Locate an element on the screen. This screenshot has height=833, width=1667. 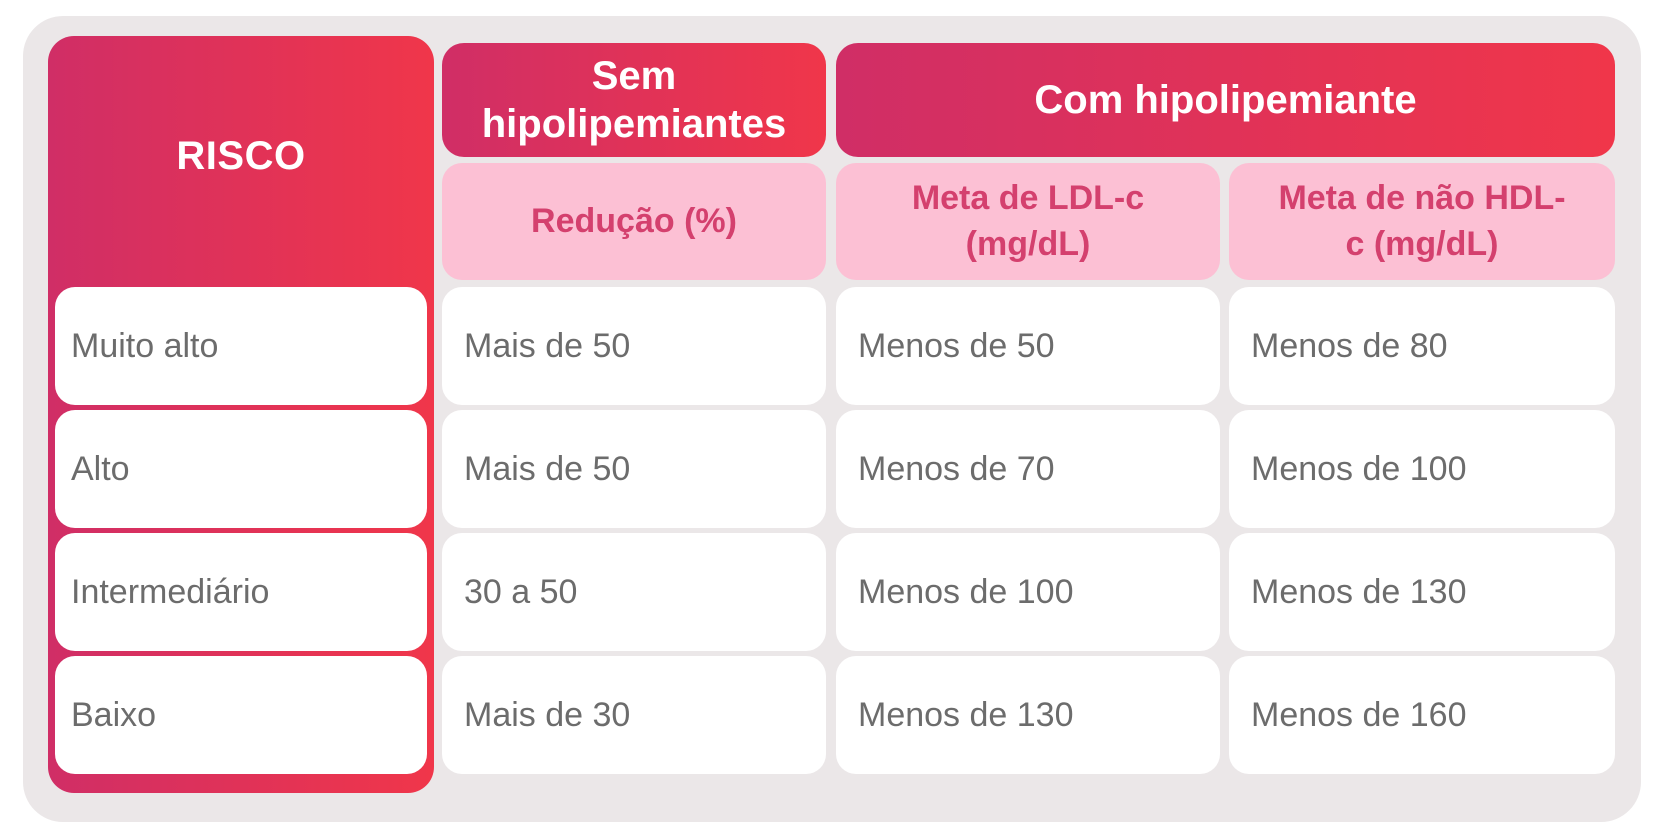
table-cell-non-hdl: Menos de 100 is located at coordinates (1422, 469).